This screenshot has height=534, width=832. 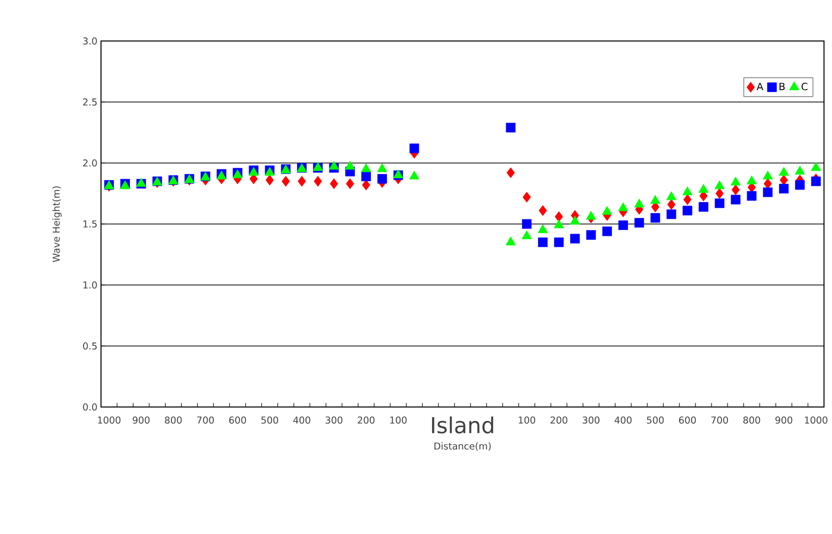 What do you see at coordinates (463, 425) in the screenshot?
I see `x-tick-label: Island` at bounding box center [463, 425].